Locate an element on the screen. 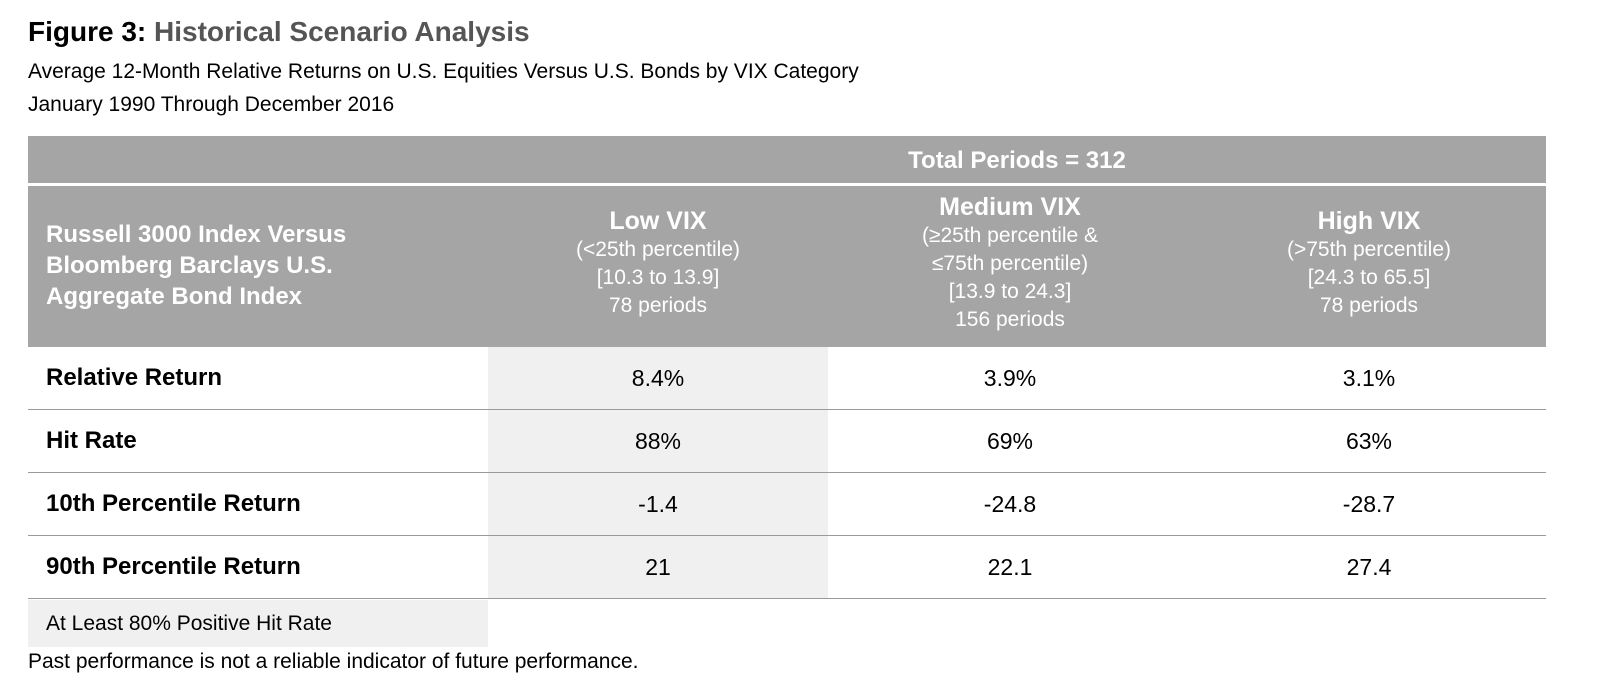 The width and height of the screenshot is (1600, 699). column-detail: (<25th percentile) is located at coordinates (657, 249).